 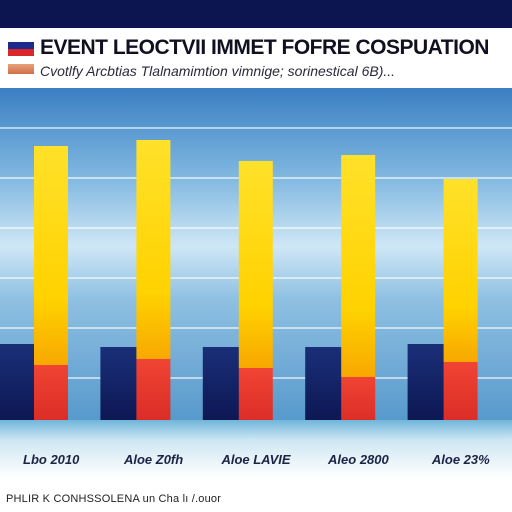 I want to click on x-tick-label: Aloe Z0fh, so click(x=153, y=459).